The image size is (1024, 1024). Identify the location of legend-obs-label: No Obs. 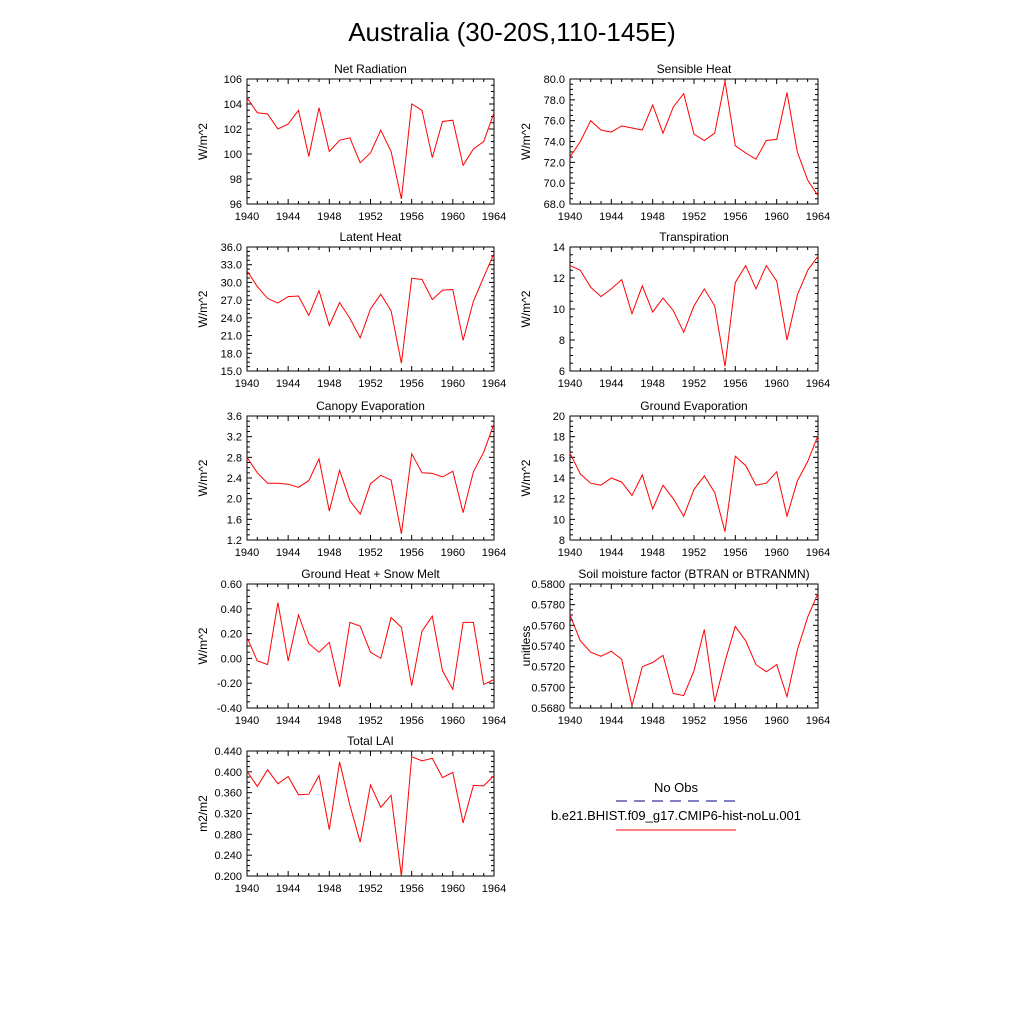
(676, 787).